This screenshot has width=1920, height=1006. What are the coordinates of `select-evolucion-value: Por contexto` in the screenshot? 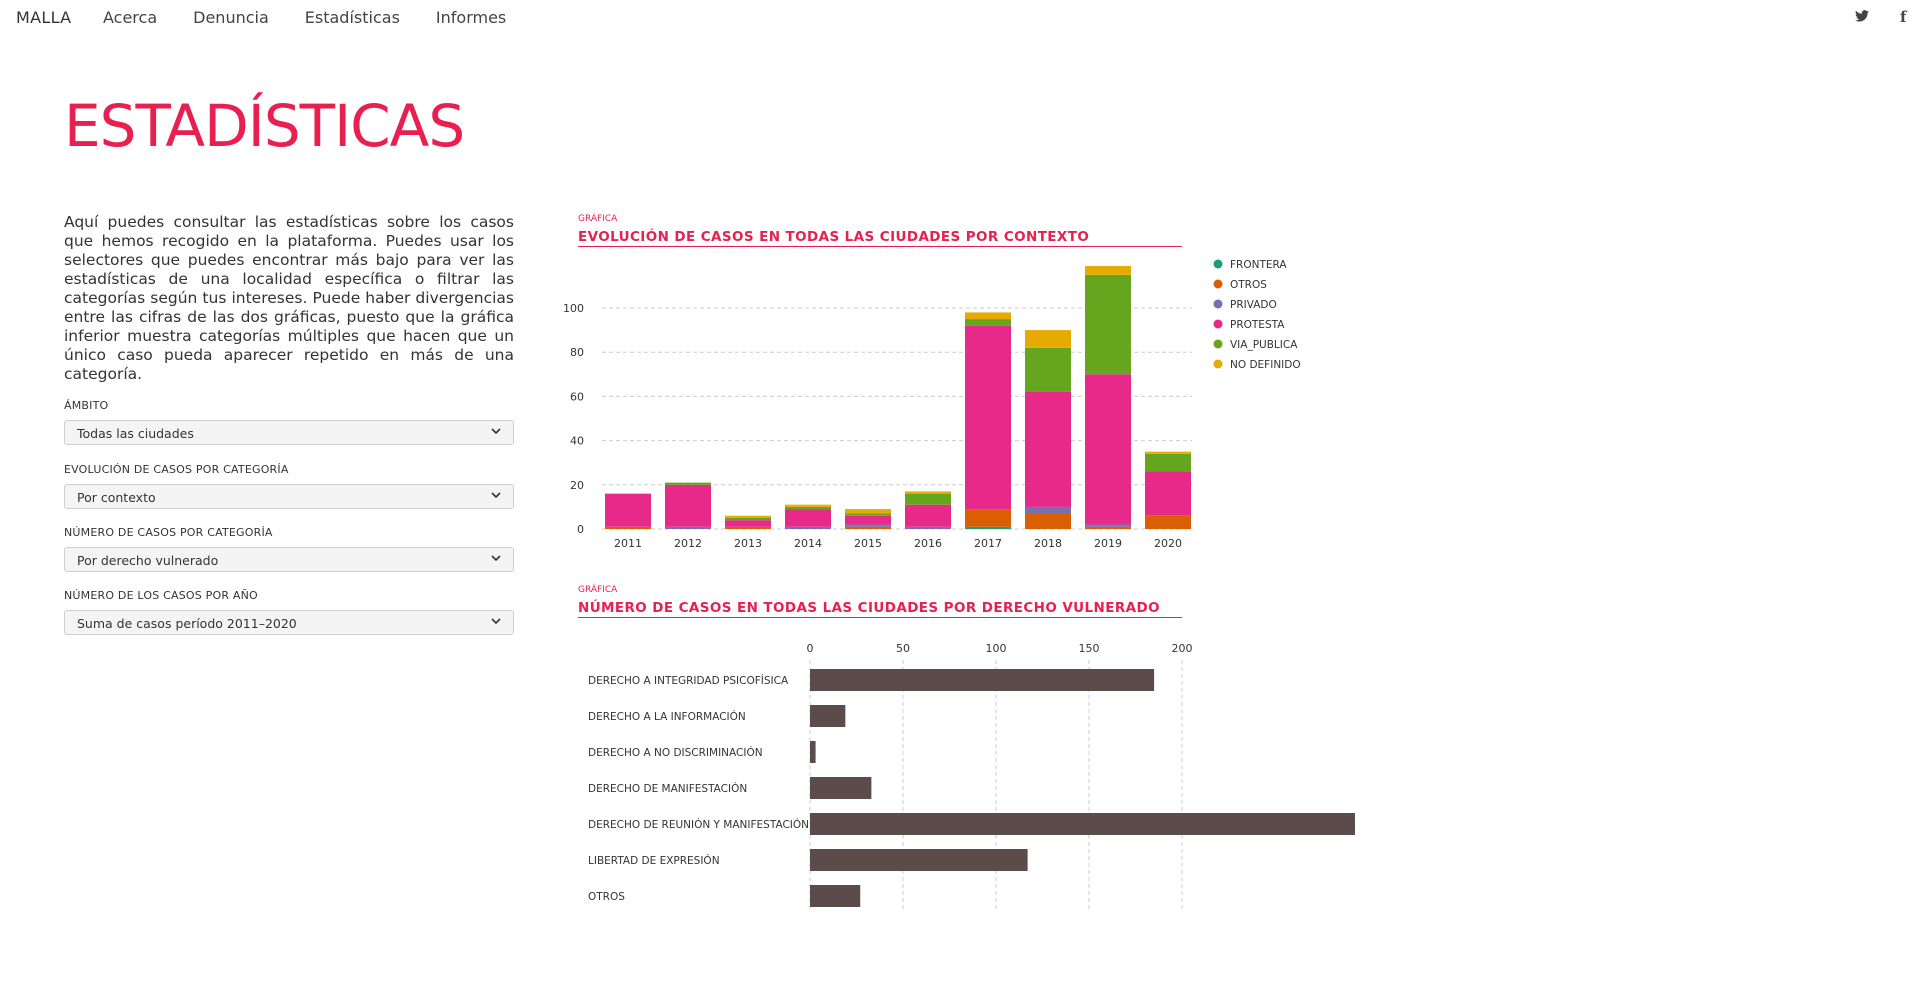 It's located at (116, 497).